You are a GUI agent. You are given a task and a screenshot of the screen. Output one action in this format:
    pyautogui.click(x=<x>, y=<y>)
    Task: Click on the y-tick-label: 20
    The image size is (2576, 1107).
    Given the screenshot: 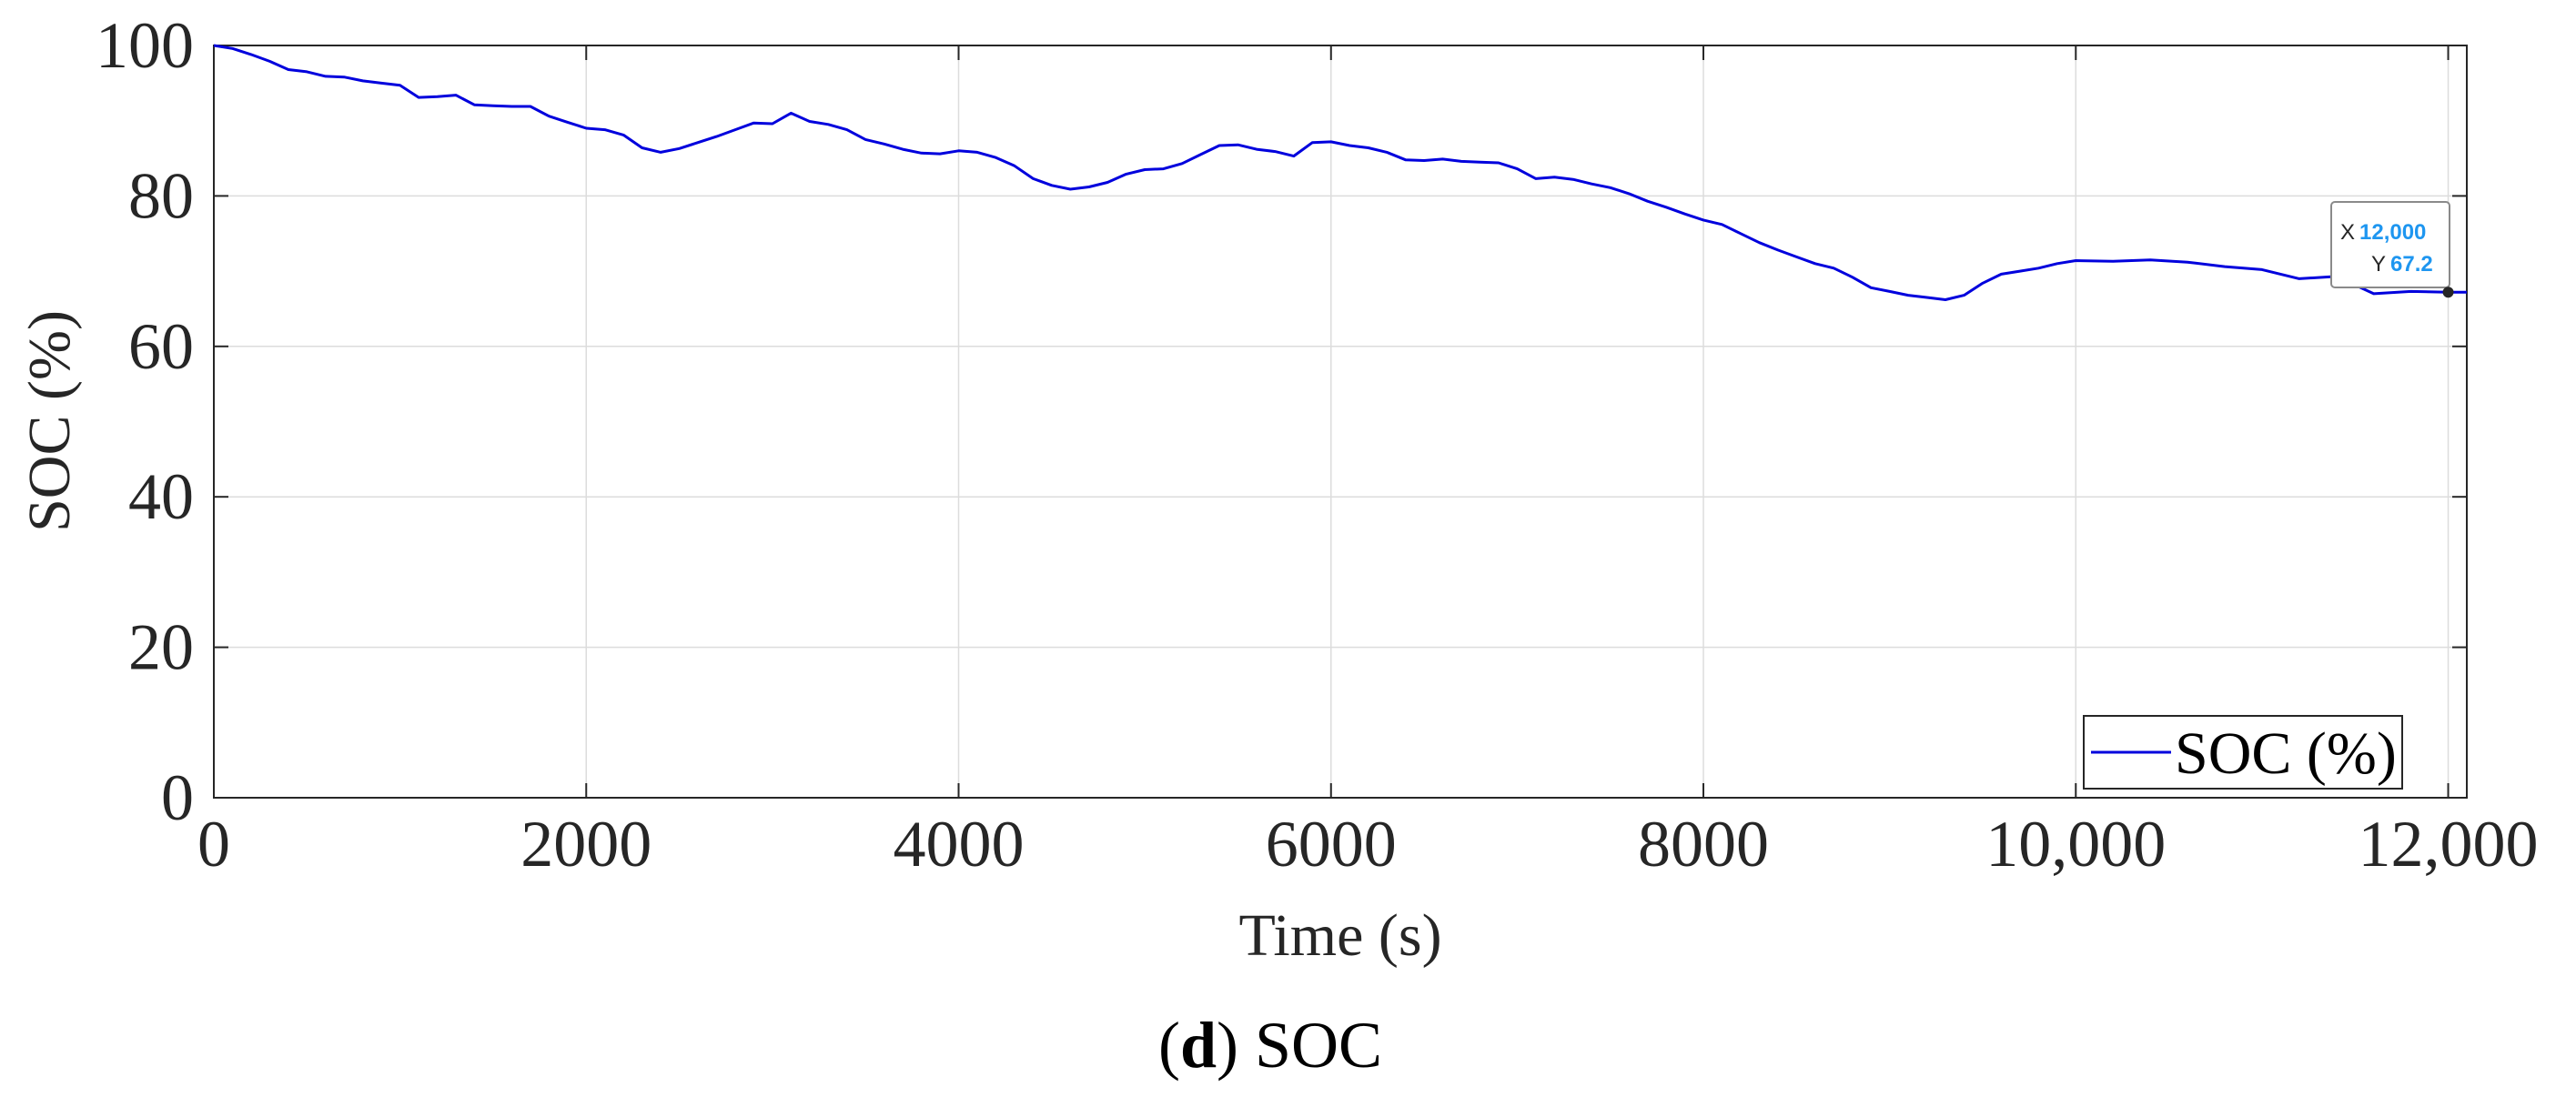 What is the action you would take?
    pyautogui.click(x=161, y=647)
    